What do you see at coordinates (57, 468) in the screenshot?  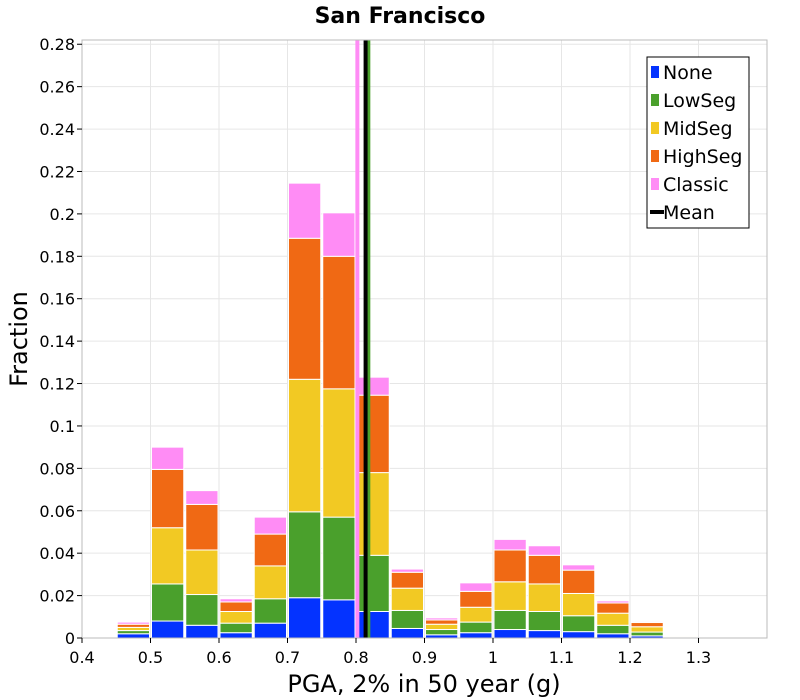 I see `y-tick-label-4: 0.08` at bounding box center [57, 468].